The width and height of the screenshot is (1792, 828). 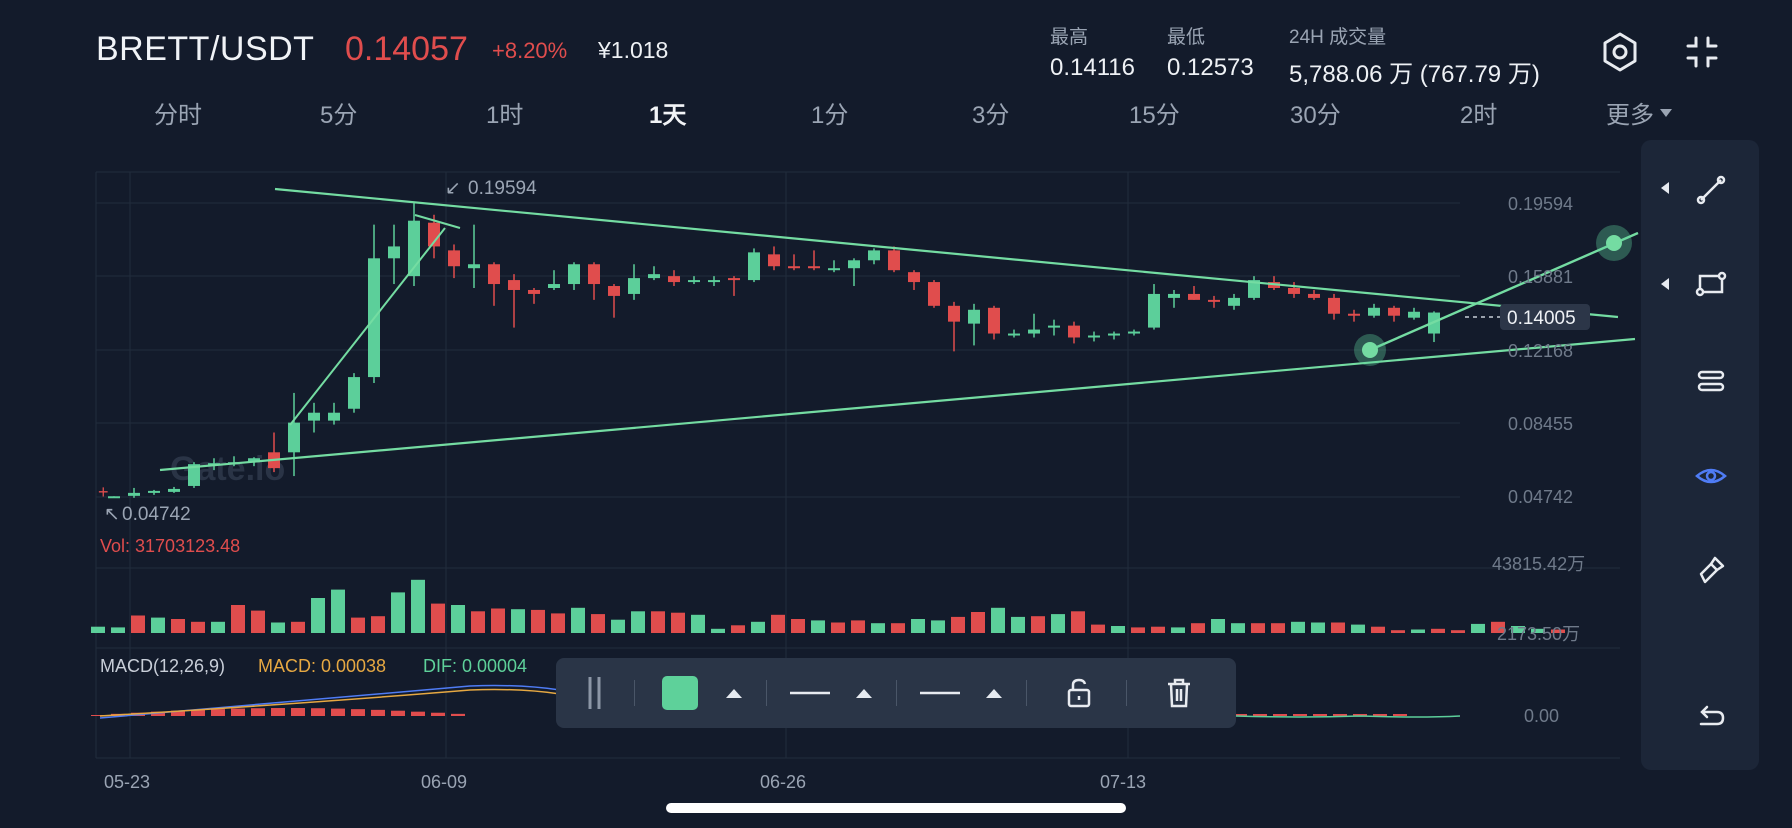 What do you see at coordinates (1620, 52) in the screenshot?
I see `settings-icon` at bounding box center [1620, 52].